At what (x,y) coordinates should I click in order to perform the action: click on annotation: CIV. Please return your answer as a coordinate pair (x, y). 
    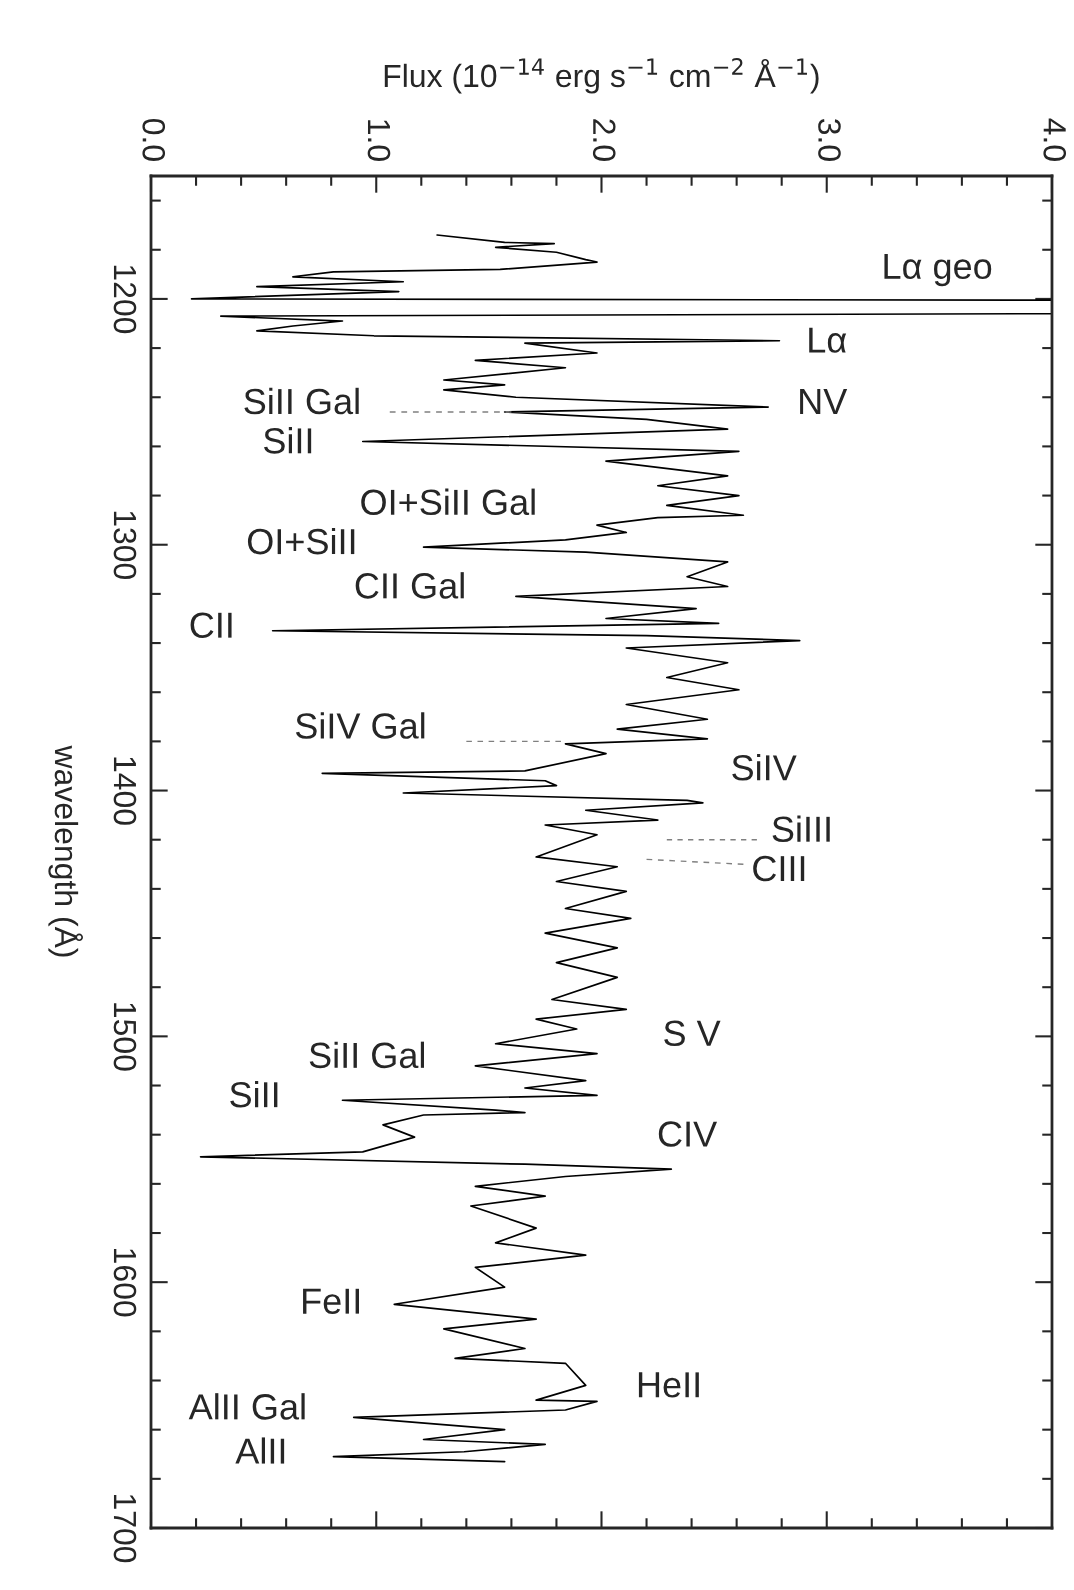
    Looking at the image, I should click on (688, 1134).